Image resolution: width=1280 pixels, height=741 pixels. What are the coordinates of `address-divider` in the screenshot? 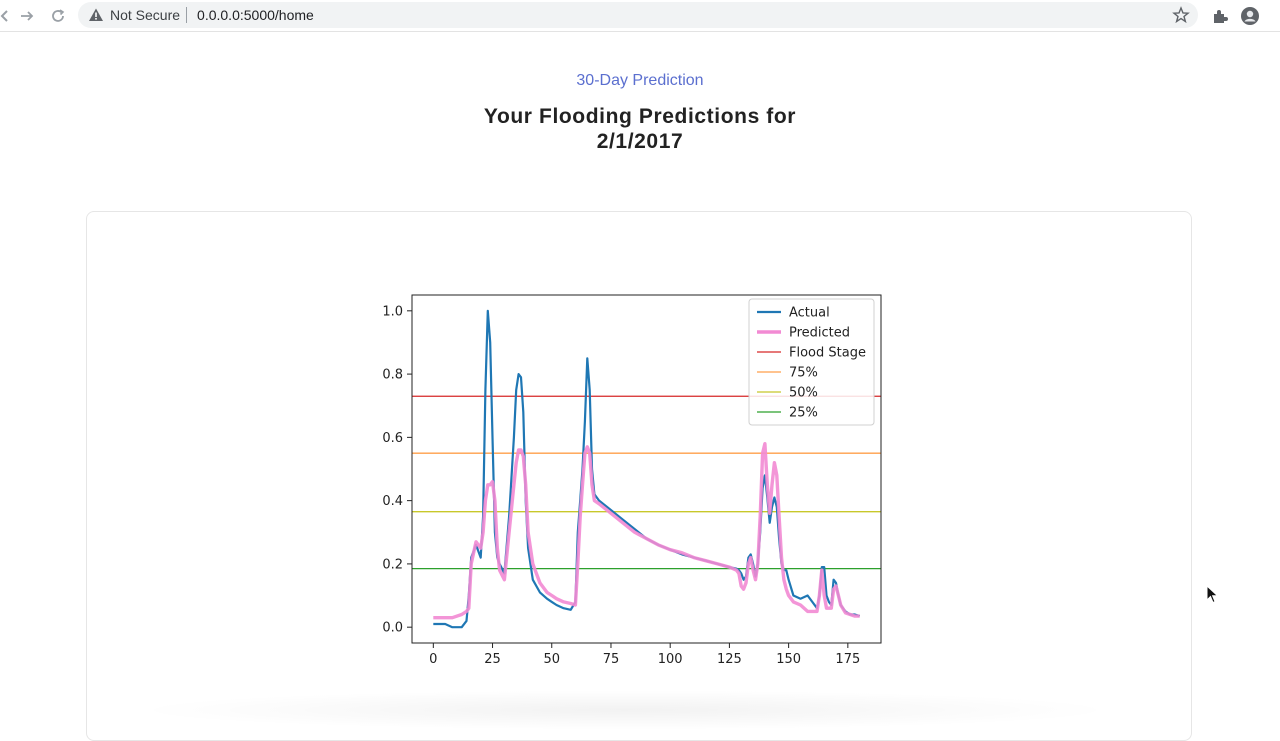 It's located at (187, 15).